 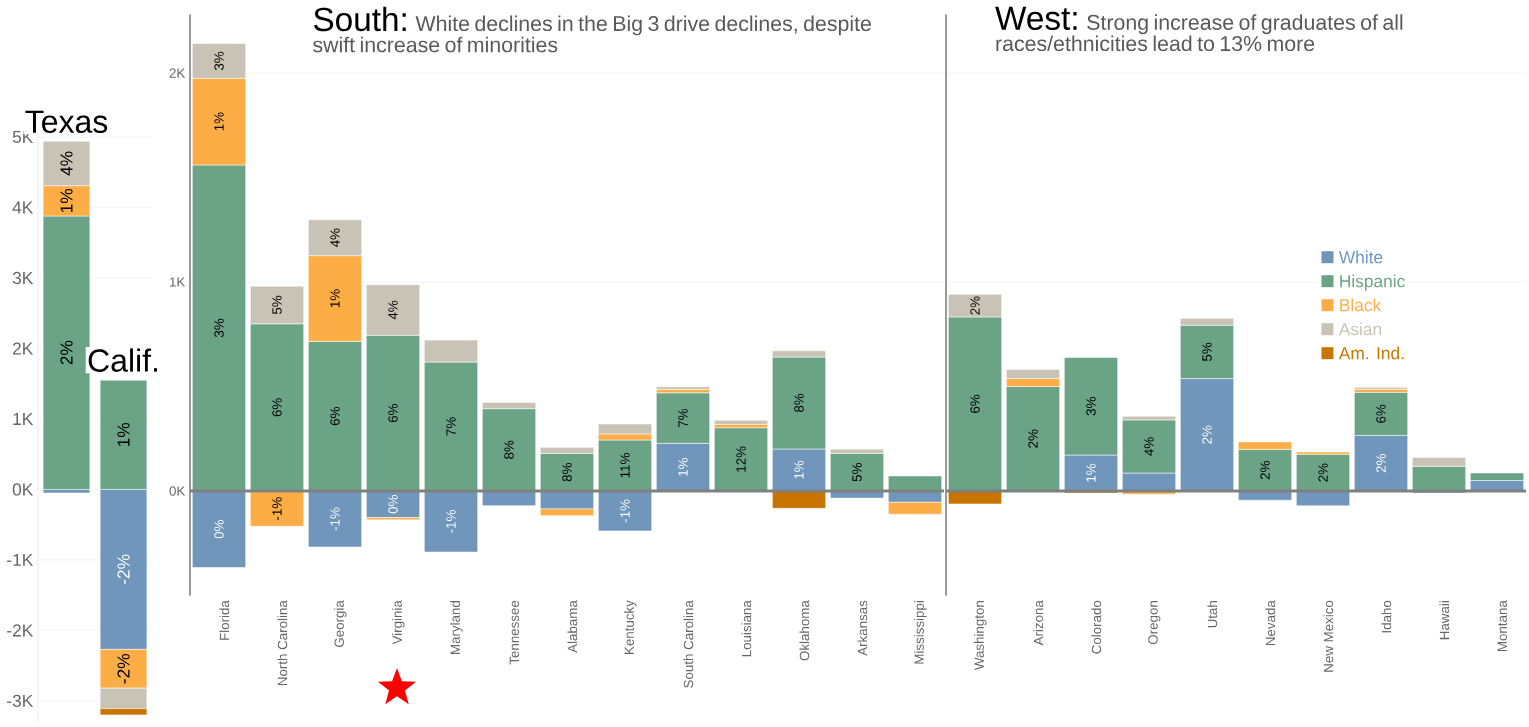 What do you see at coordinates (1502, 625) in the screenshot?
I see `x-tick-label: Montana` at bounding box center [1502, 625].